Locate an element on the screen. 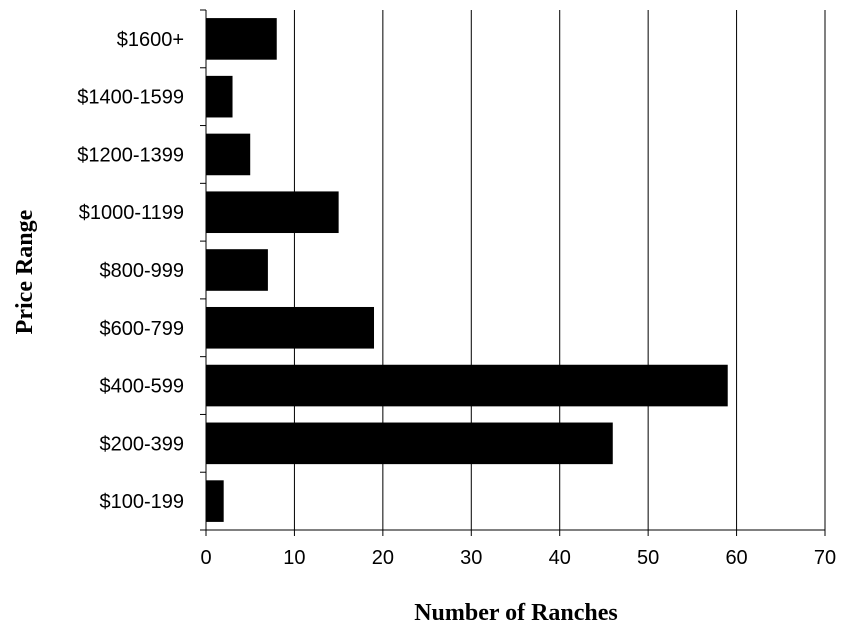  category-label: $400-599 is located at coordinates (141, 387).